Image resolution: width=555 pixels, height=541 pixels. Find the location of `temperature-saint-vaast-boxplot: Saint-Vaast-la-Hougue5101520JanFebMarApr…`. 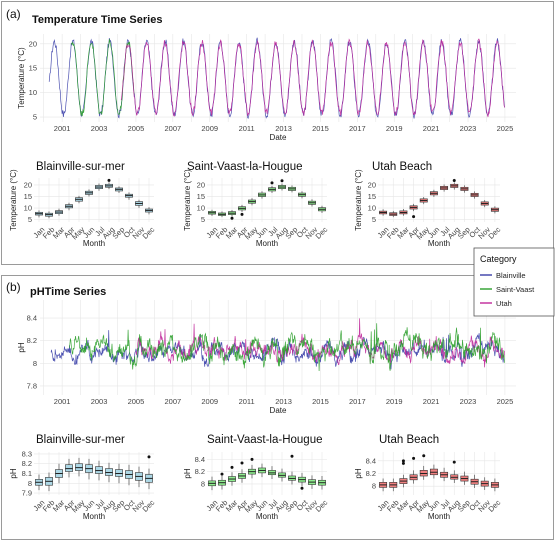

temperature-saint-vaast-boxplot: Saint-Vaast-la-Hougue5101520JanFebMarApr… is located at coordinates (256, 204).